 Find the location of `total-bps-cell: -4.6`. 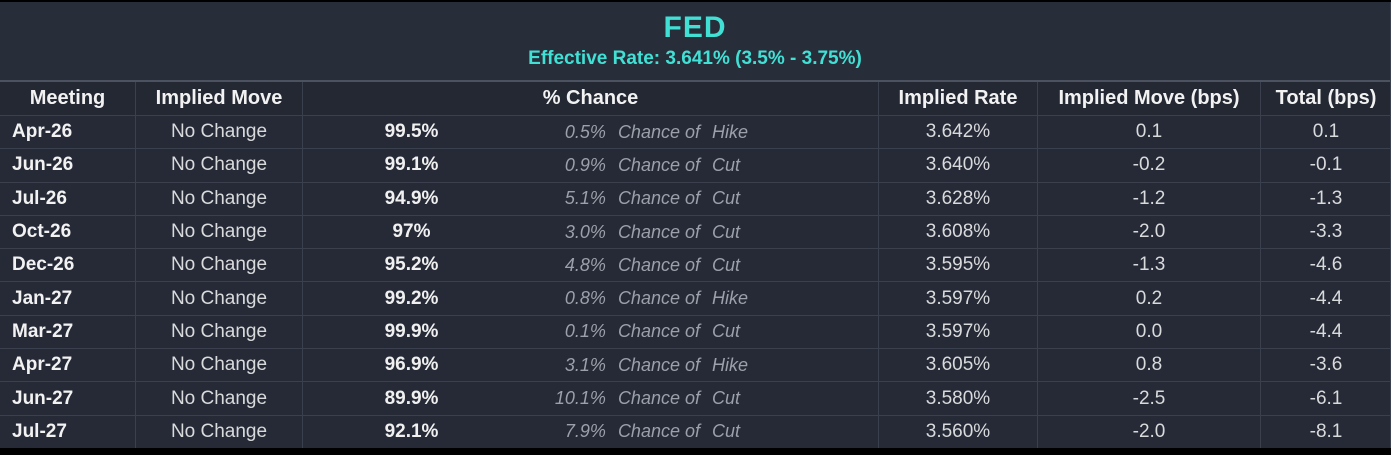

total-bps-cell: -4.6 is located at coordinates (1325, 265).